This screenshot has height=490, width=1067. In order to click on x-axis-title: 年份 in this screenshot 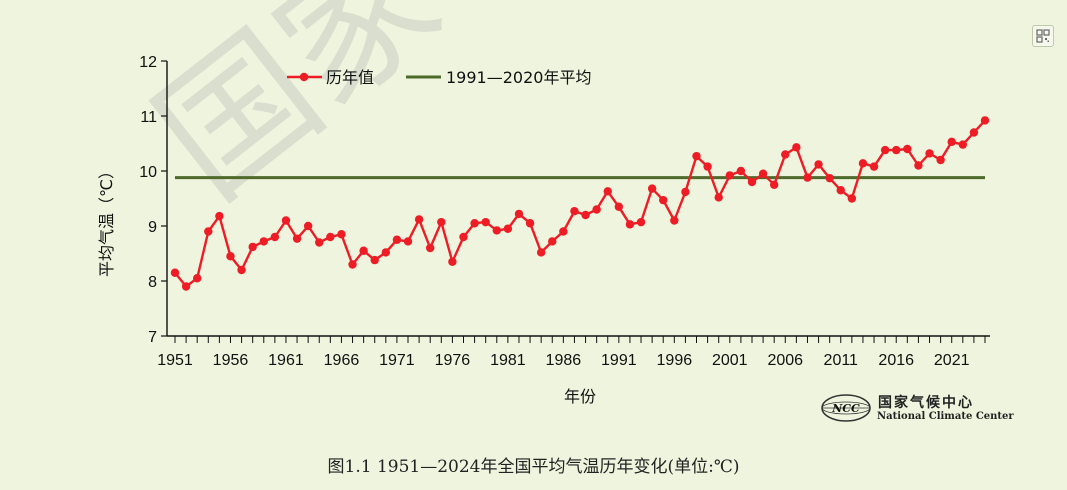, I will do `click(580, 396)`.